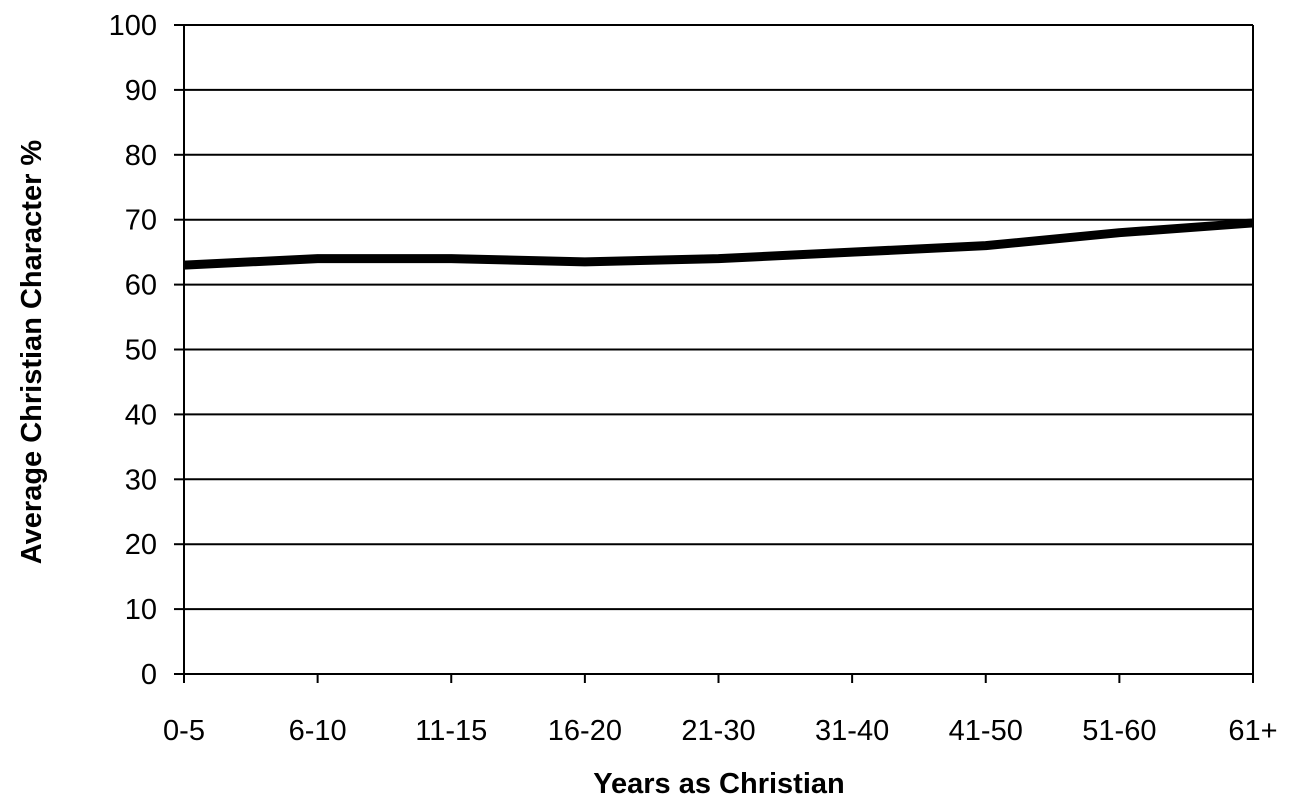  I want to click on x-tick-label-21-30: 21-30, so click(718, 731).